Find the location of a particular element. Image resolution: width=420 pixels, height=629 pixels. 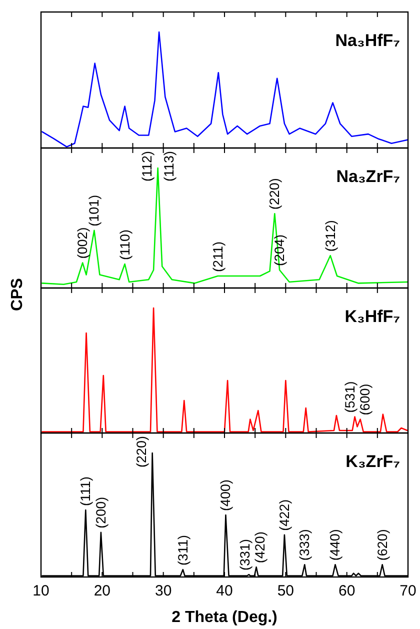

annotation: (333) is located at coordinates (304, 545).